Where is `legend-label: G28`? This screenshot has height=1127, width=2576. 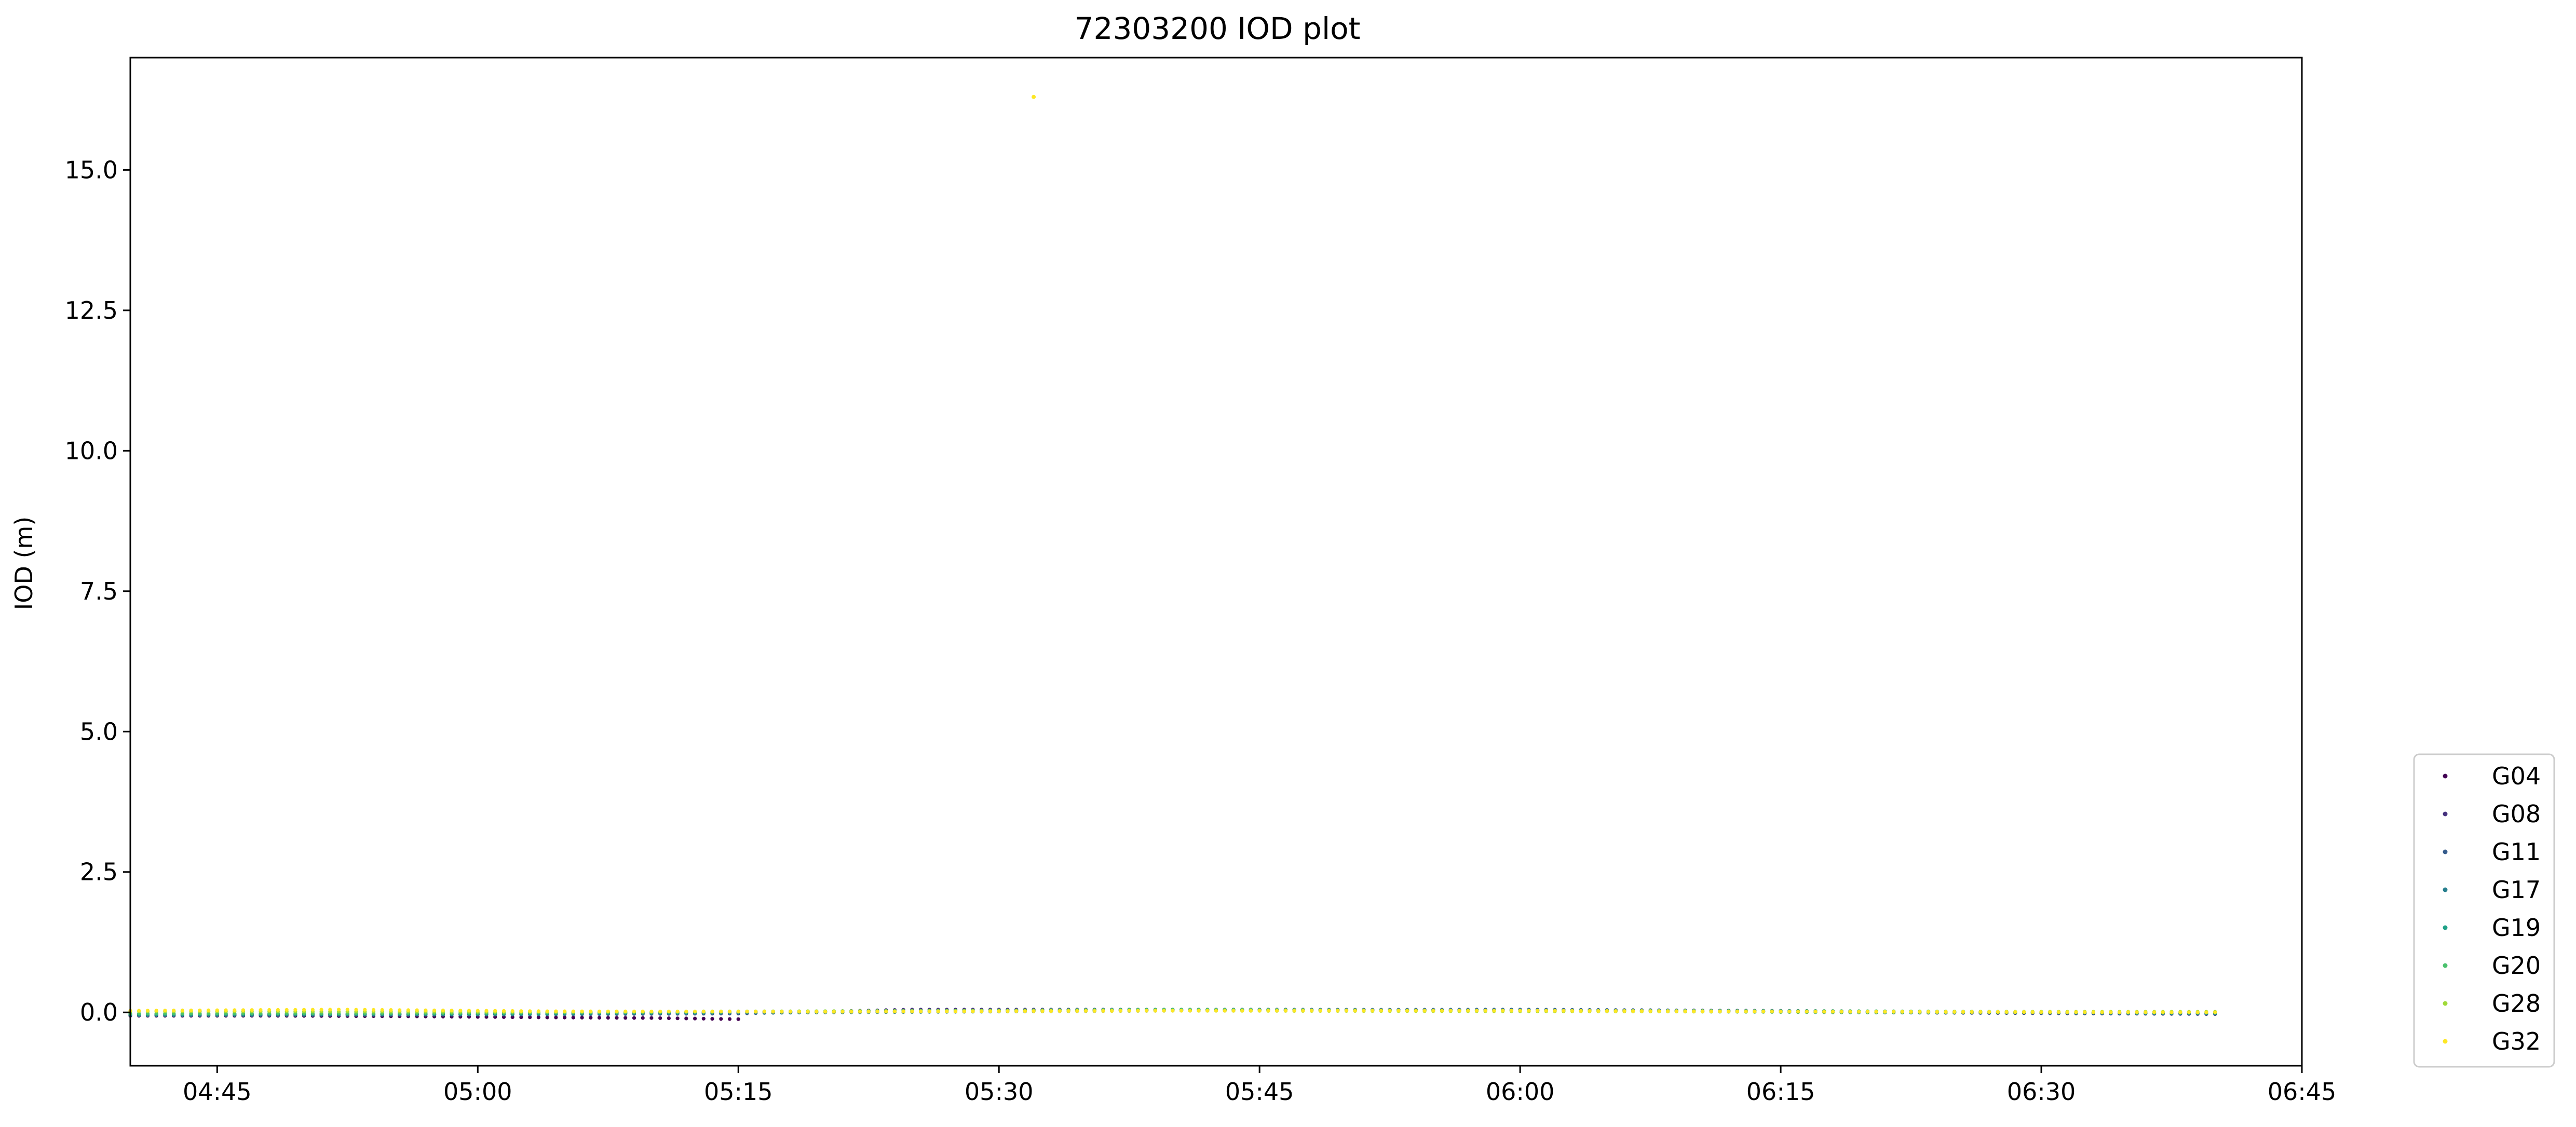
legend-label: G28 is located at coordinates (2516, 1003).